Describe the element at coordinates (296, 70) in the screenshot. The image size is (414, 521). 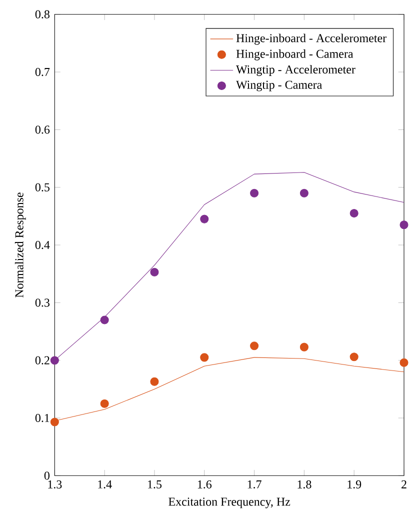
I see `legend-label: Wingtip - Accelerometer` at that location.